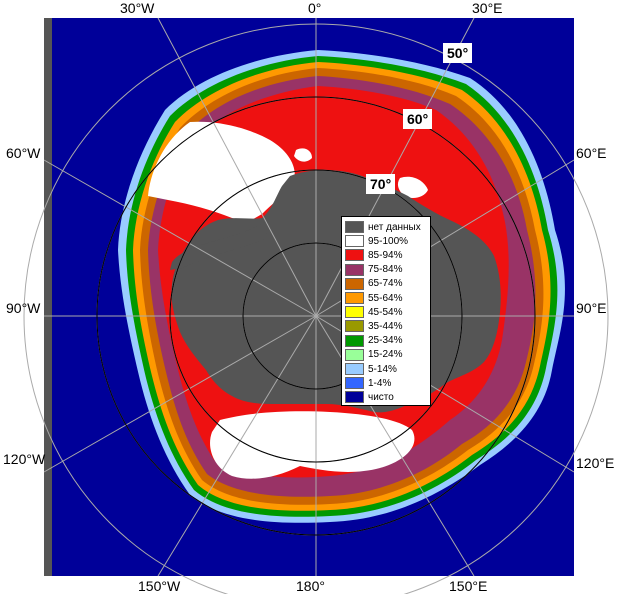 The image size is (617, 594). Describe the element at coordinates (418, 119) in the screenshot. I see `lat-label-60: 60°` at that location.